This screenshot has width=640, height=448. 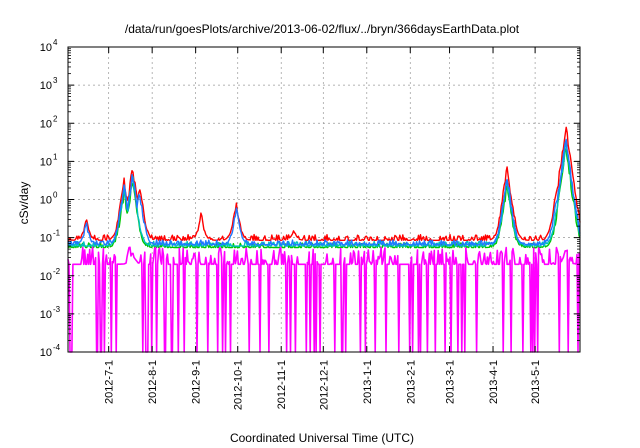 I want to click on x-tick-label: 2013-1-1, so click(x=368, y=382).